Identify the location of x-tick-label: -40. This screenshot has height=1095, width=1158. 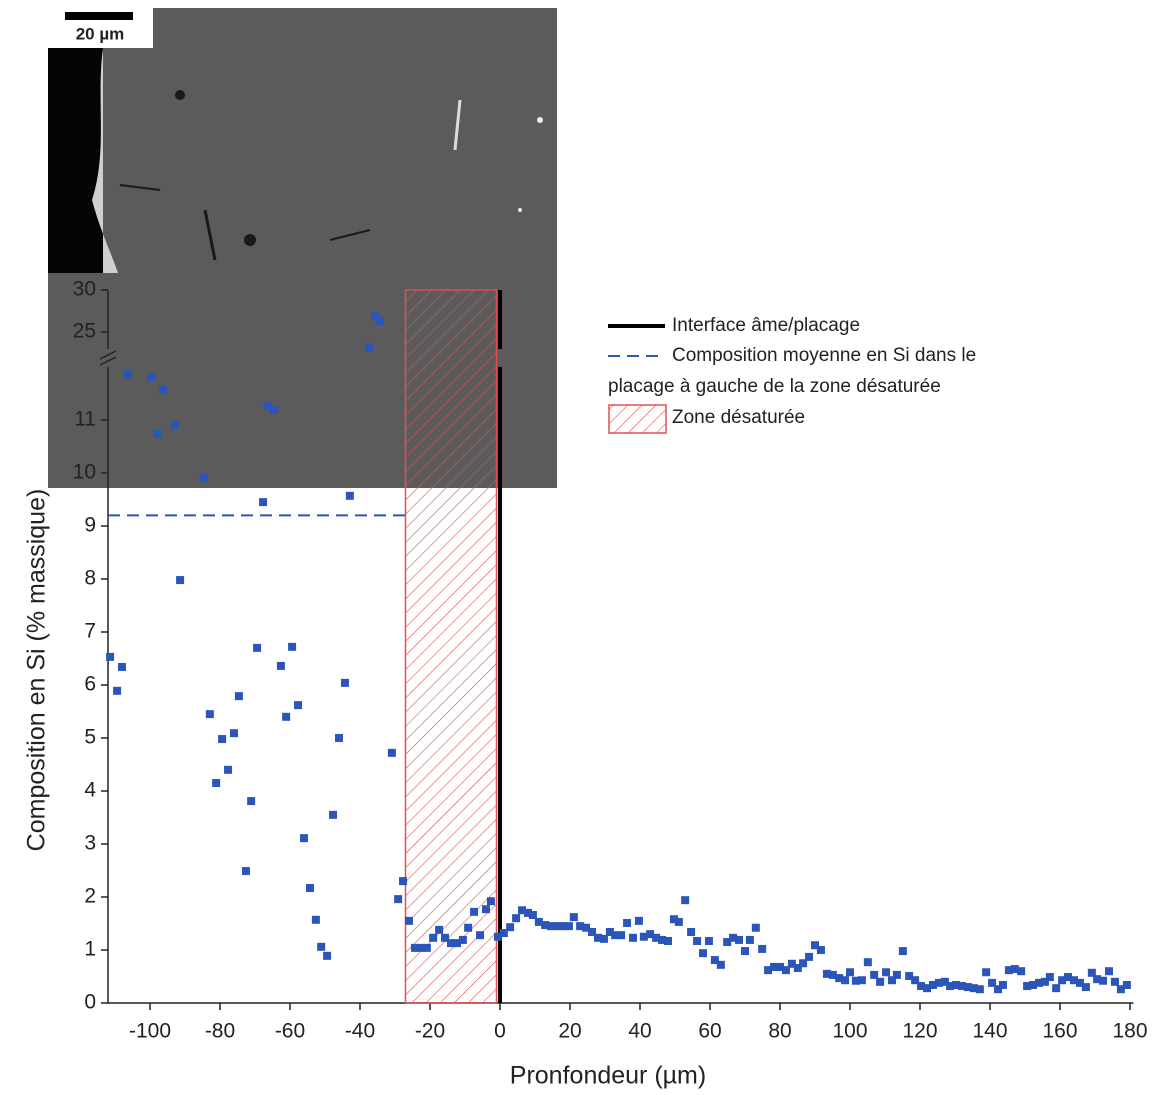
(360, 1031).